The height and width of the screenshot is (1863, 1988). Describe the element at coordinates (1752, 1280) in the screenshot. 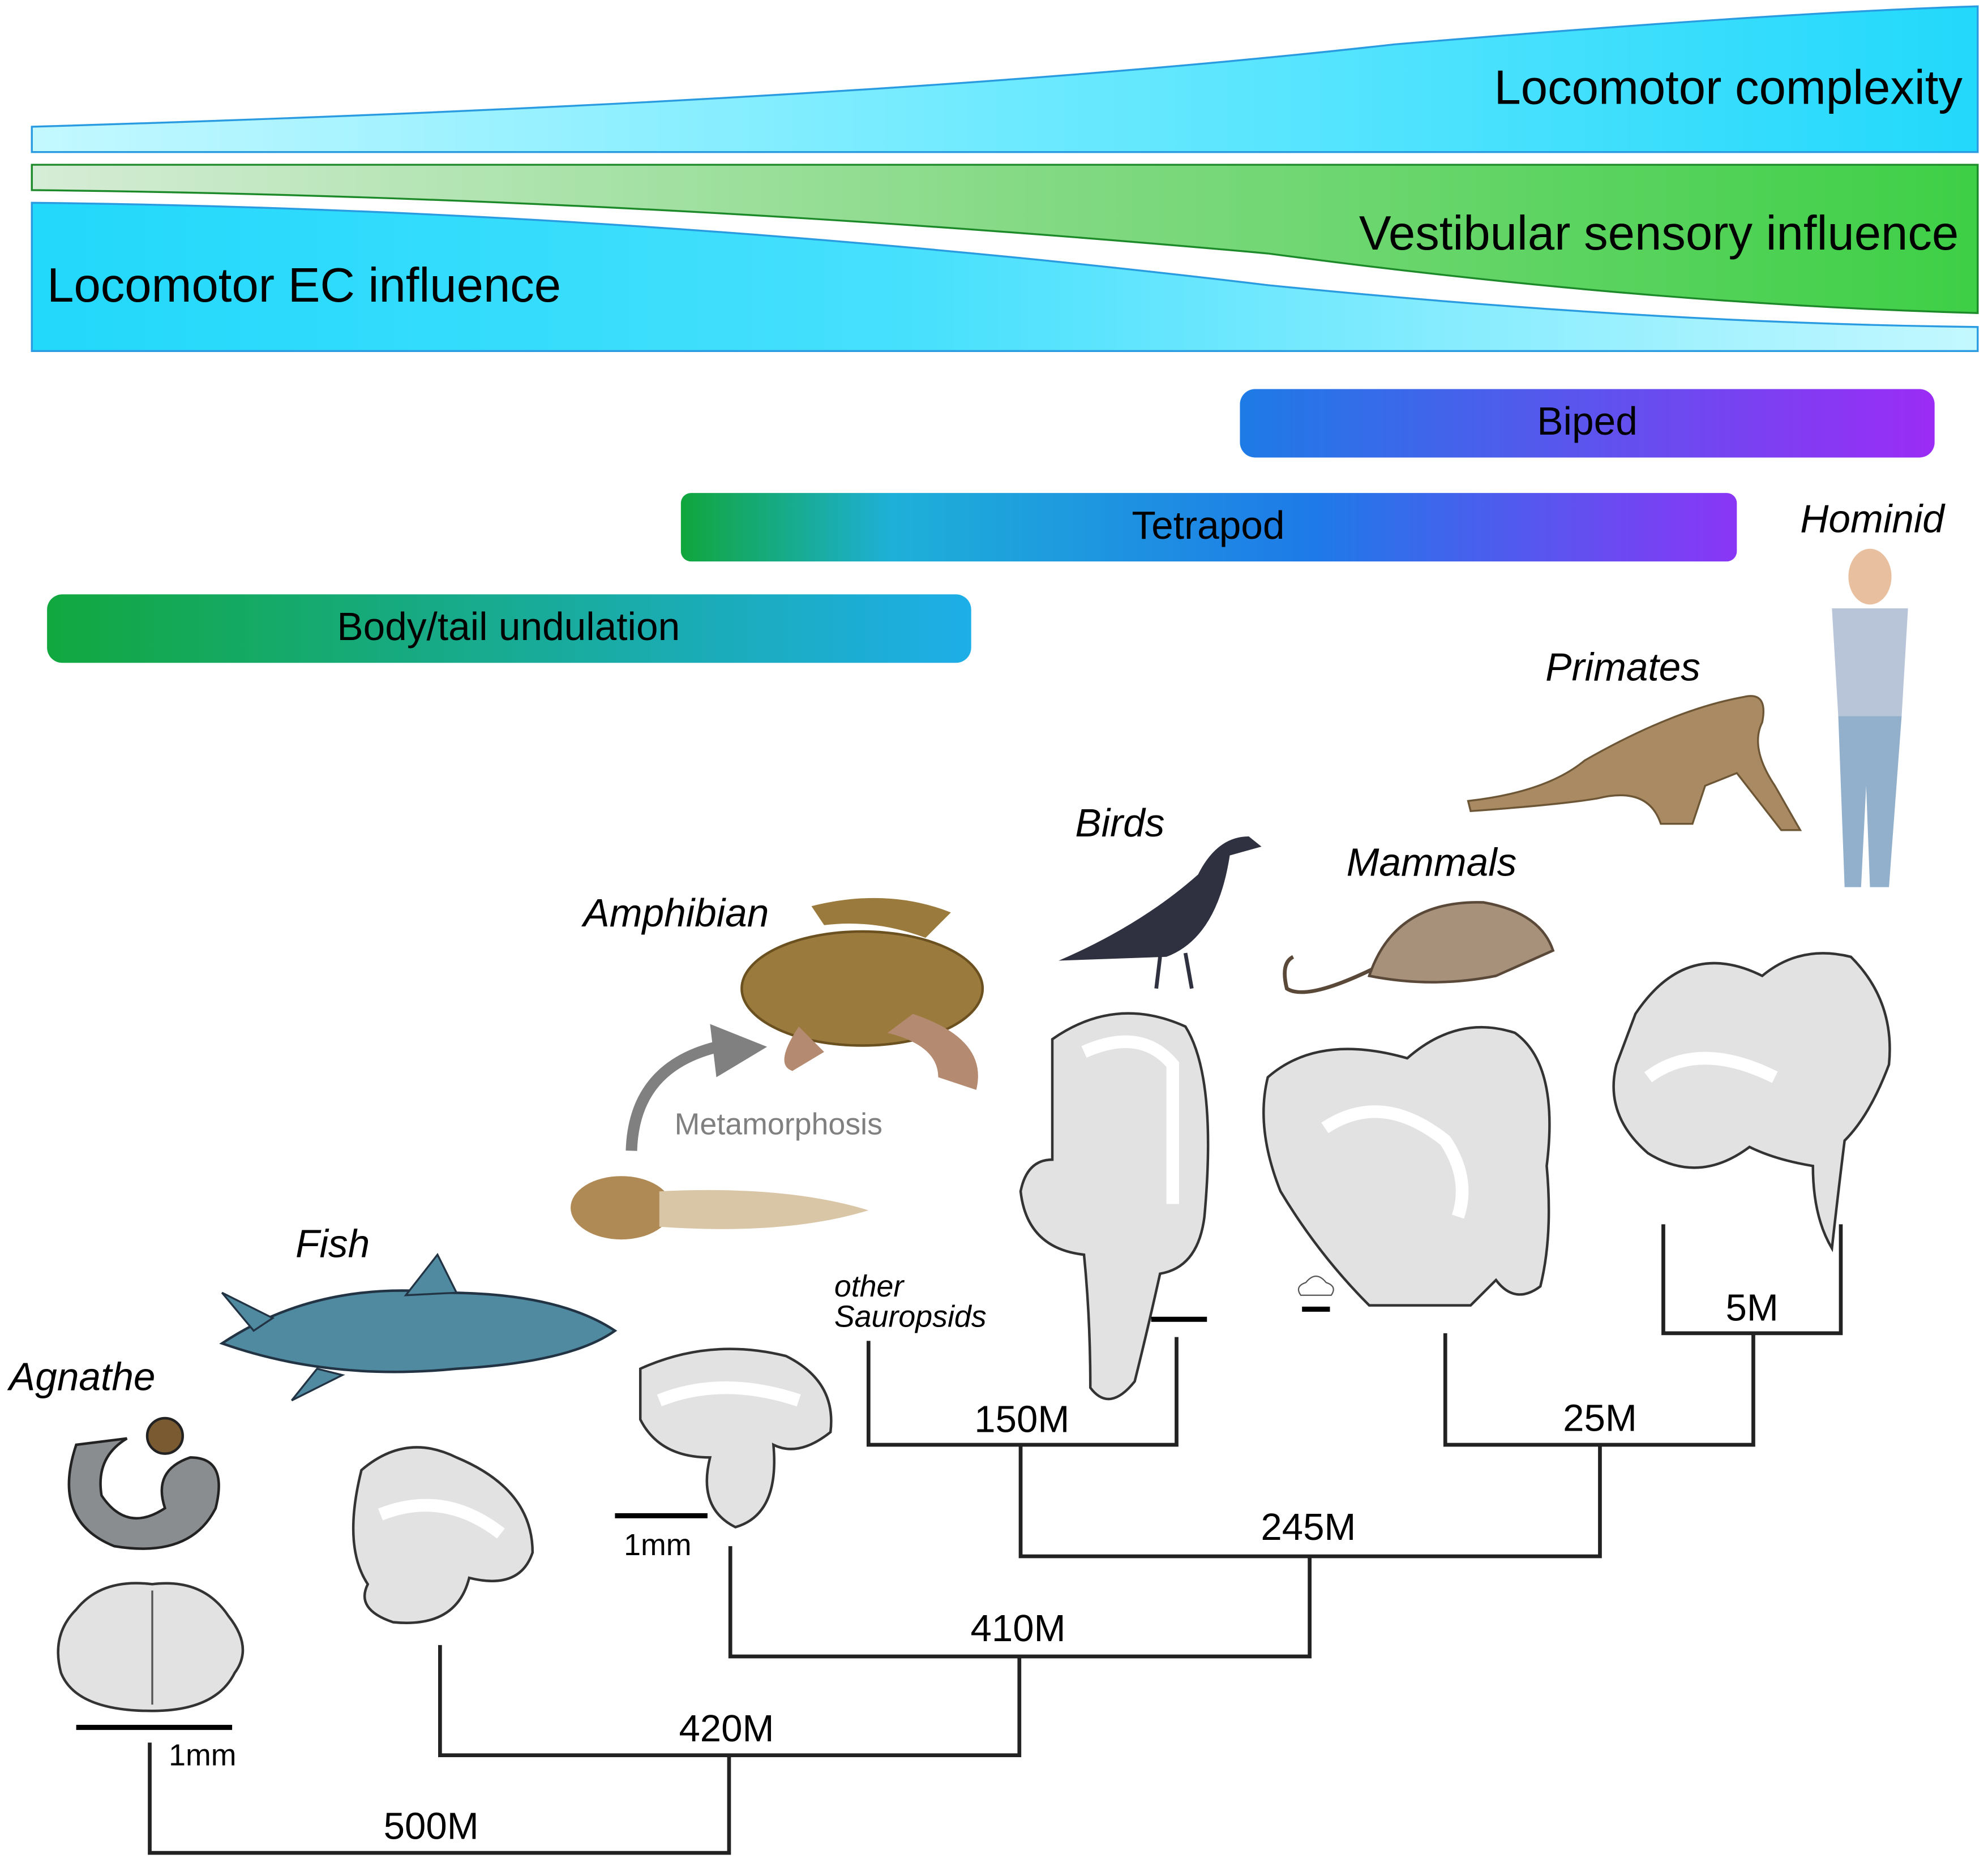

I see `branch-5m` at that location.